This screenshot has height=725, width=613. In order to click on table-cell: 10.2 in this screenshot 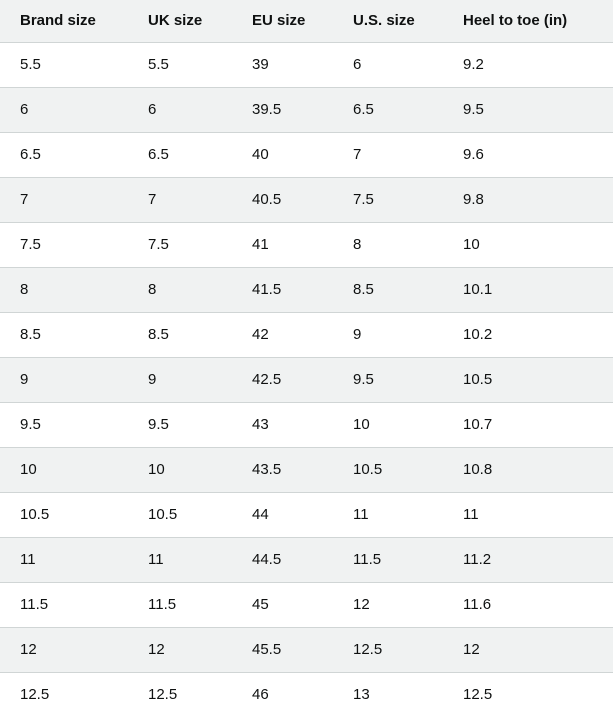, I will do `click(528, 335)`.